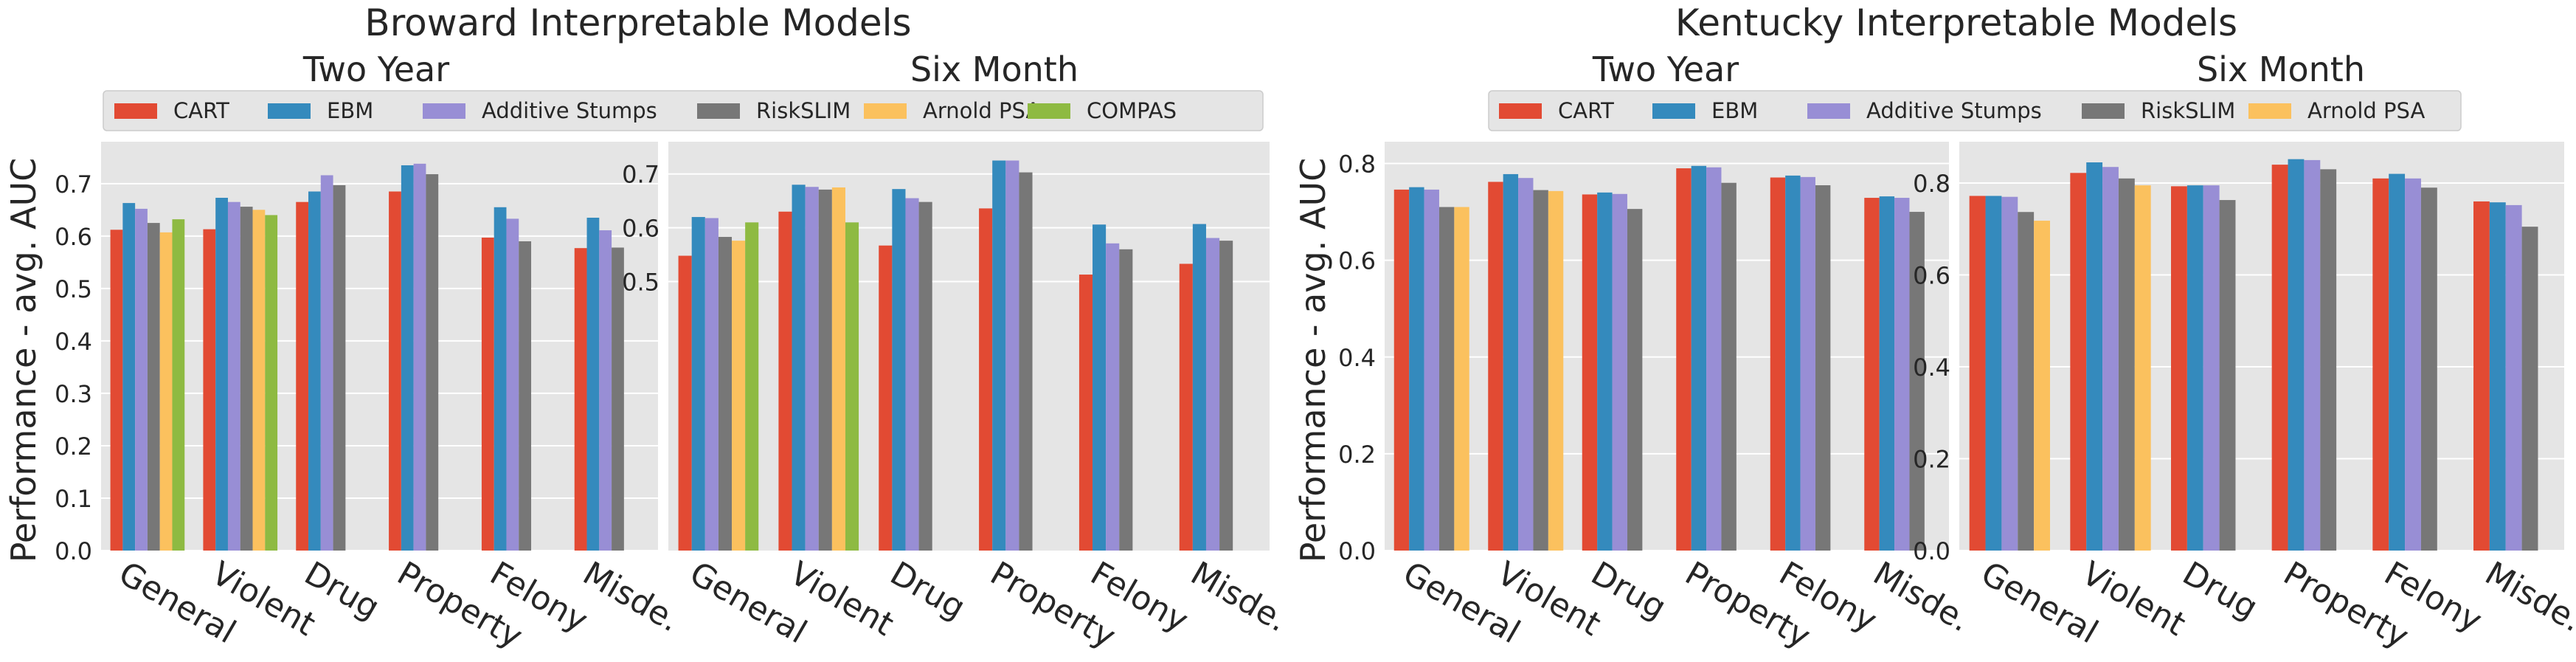 The image size is (2576, 662). Describe the element at coordinates (2142, 368) in the screenshot. I see `kentucky-six-month-bar-arnold-psa-violent` at that location.